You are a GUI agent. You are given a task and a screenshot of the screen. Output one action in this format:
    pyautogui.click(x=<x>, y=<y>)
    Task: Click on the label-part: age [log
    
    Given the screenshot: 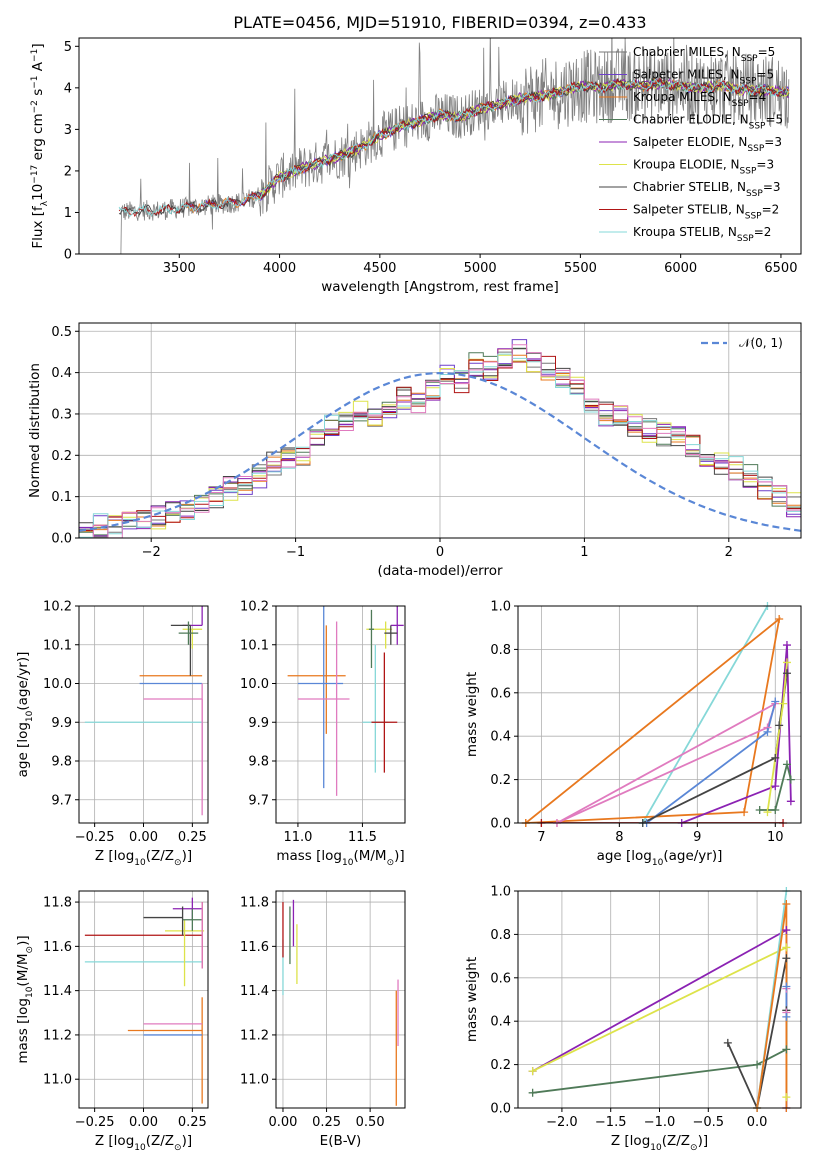 What is the action you would take?
    pyautogui.click(x=23, y=749)
    